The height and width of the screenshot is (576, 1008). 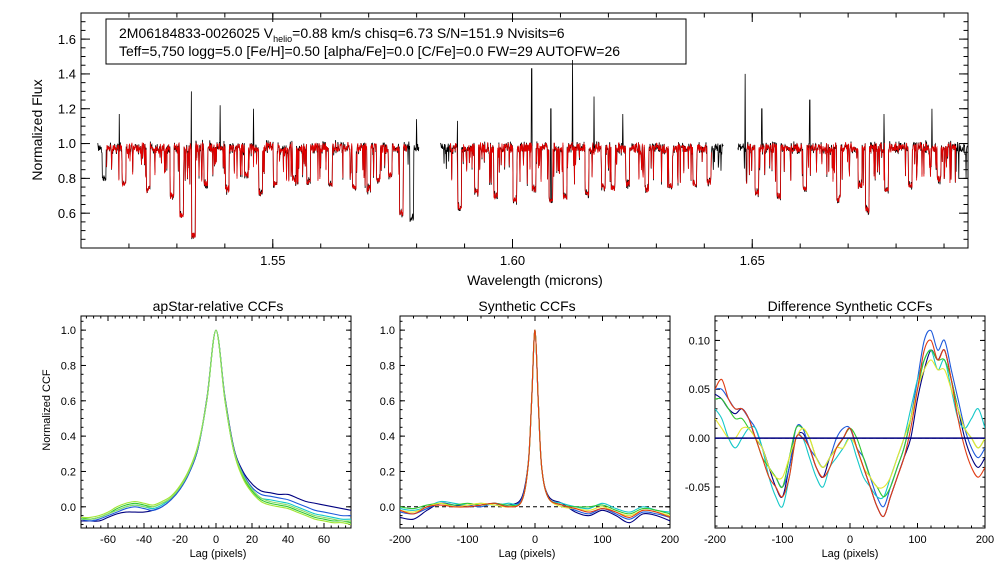 I want to click on annotation-vhelio-subscript: helio, so click(x=282, y=39).